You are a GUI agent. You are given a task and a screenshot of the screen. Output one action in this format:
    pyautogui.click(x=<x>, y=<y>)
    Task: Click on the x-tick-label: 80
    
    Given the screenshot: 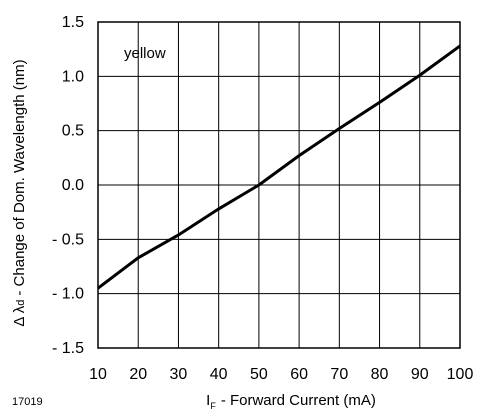 What is the action you would take?
    pyautogui.click(x=380, y=374)
    